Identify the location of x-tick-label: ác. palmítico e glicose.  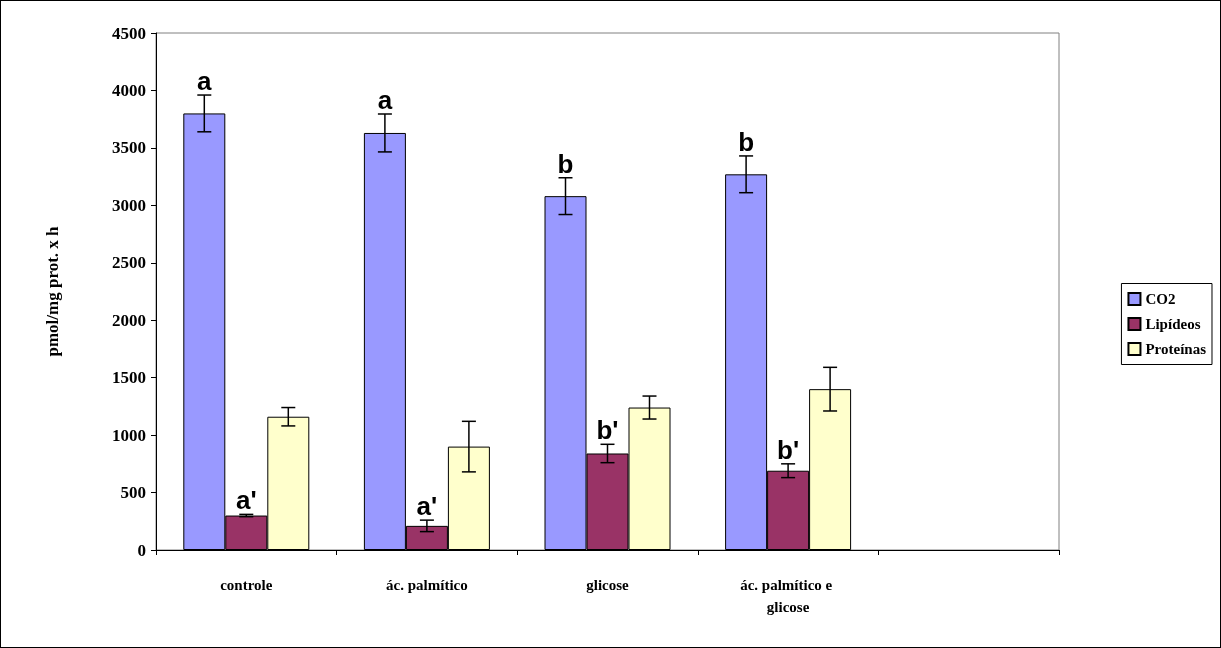
(788, 596).